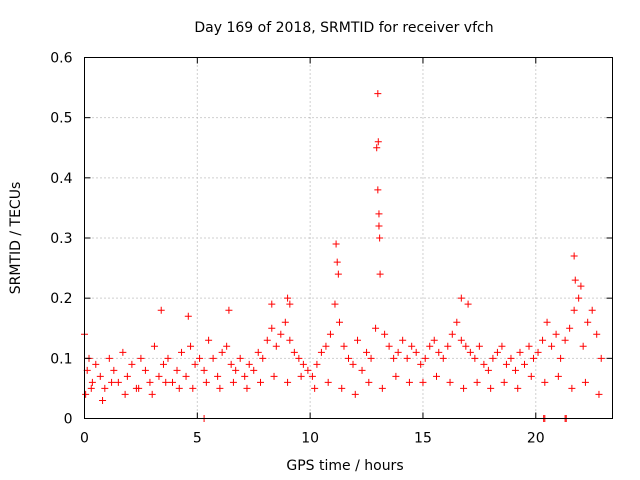 The height and width of the screenshot is (480, 640). Describe the element at coordinates (536, 439) in the screenshot. I see `x-tick-label: 20` at that location.